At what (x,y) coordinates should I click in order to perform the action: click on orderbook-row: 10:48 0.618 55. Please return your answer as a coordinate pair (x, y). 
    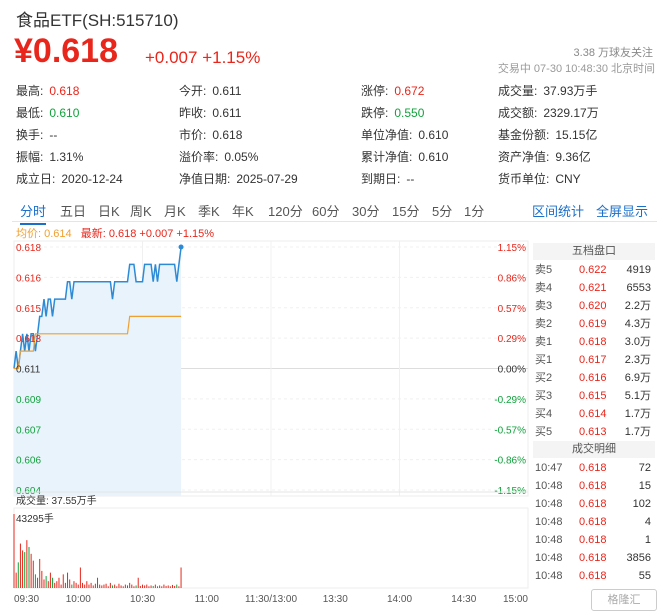
    Looking at the image, I should click on (594, 576).